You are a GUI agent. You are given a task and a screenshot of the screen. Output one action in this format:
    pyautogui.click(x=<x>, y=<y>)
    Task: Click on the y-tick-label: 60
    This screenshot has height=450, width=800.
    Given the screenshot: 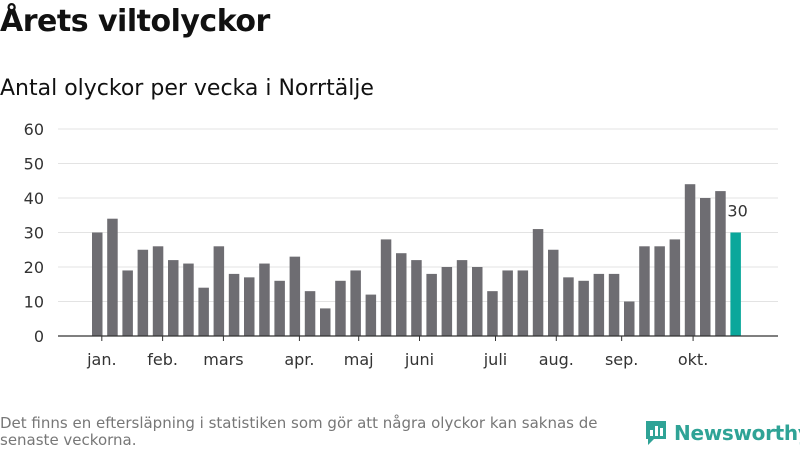 What is the action you would take?
    pyautogui.click(x=34, y=129)
    